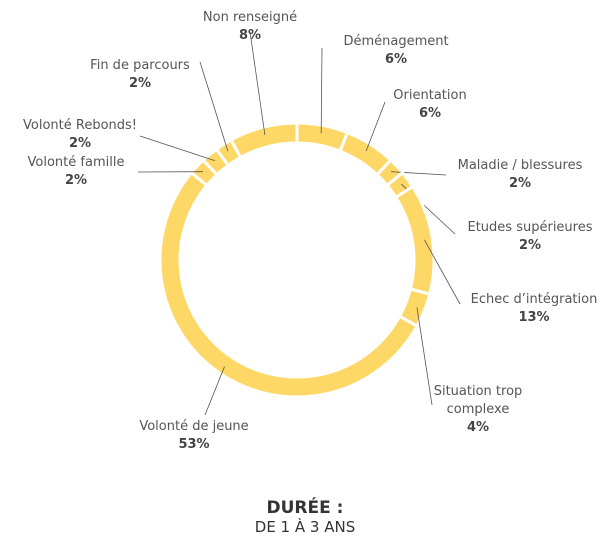  What do you see at coordinates (534, 317) in the screenshot?
I see `slice-value: 13%` at bounding box center [534, 317].